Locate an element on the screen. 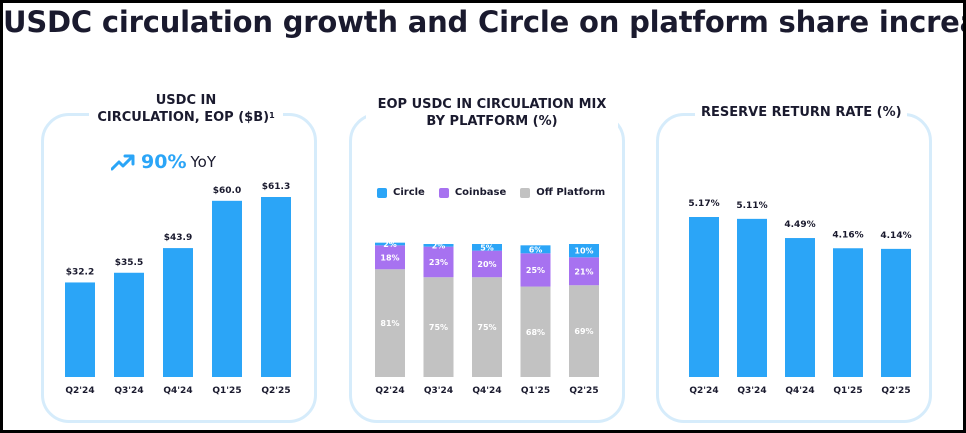 The height and width of the screenshot is (433, 966). circulation-category-label: Q2'25 is located at coordinates (275, 391).